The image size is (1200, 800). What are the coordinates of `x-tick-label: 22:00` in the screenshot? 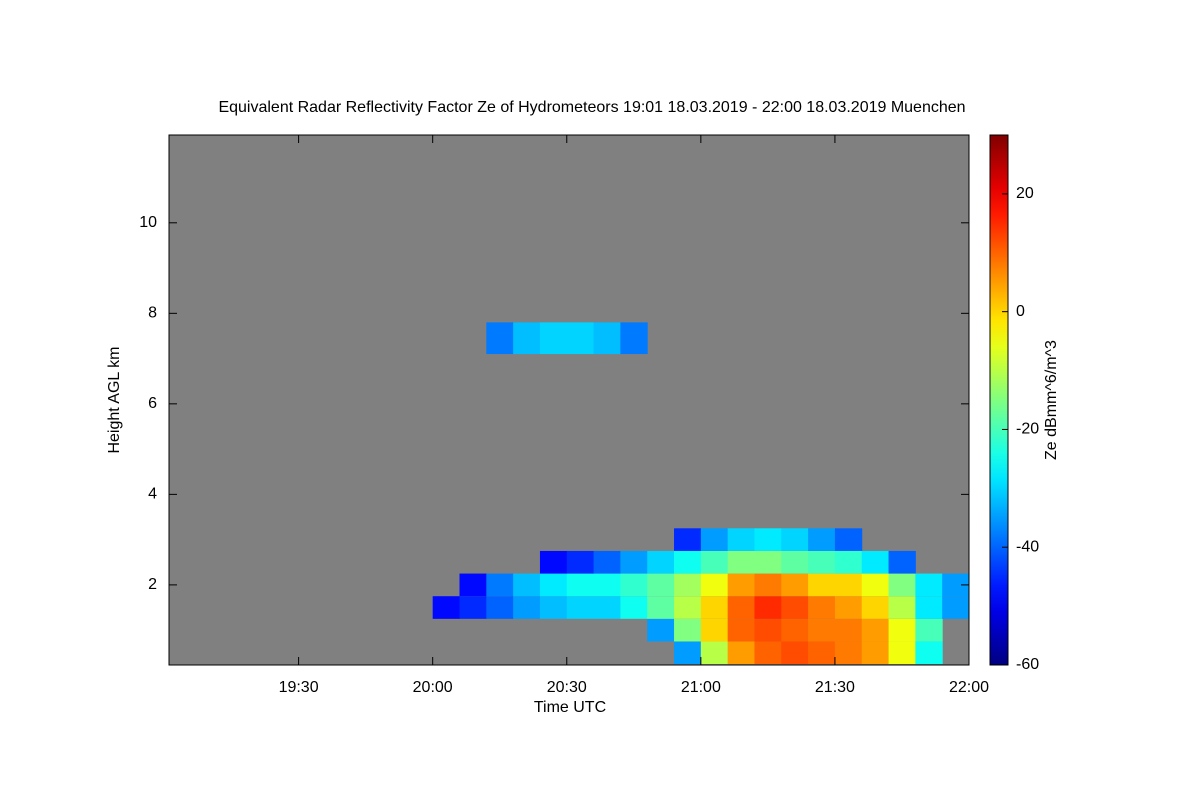 It's located at (969, 687).